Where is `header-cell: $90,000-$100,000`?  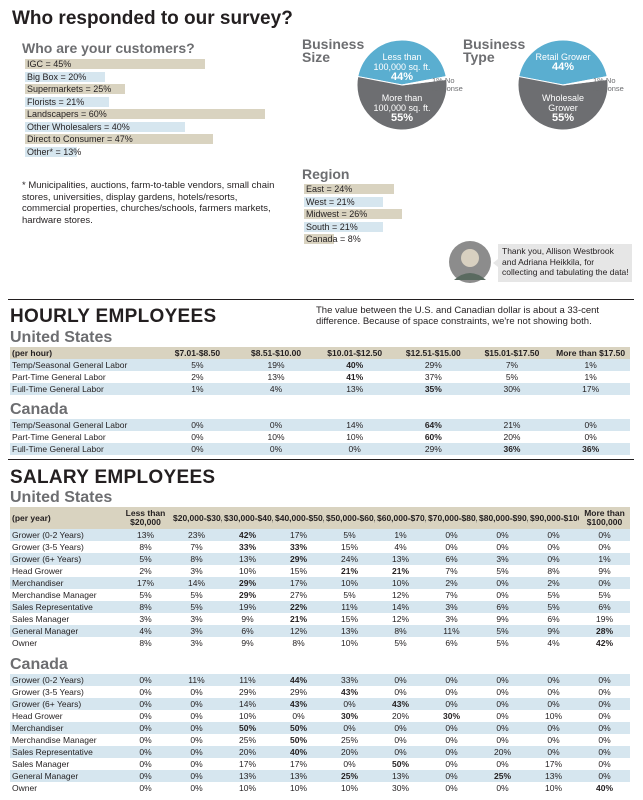
header-cell: $90,000-$100,000 is located at coordinates (553, 518).